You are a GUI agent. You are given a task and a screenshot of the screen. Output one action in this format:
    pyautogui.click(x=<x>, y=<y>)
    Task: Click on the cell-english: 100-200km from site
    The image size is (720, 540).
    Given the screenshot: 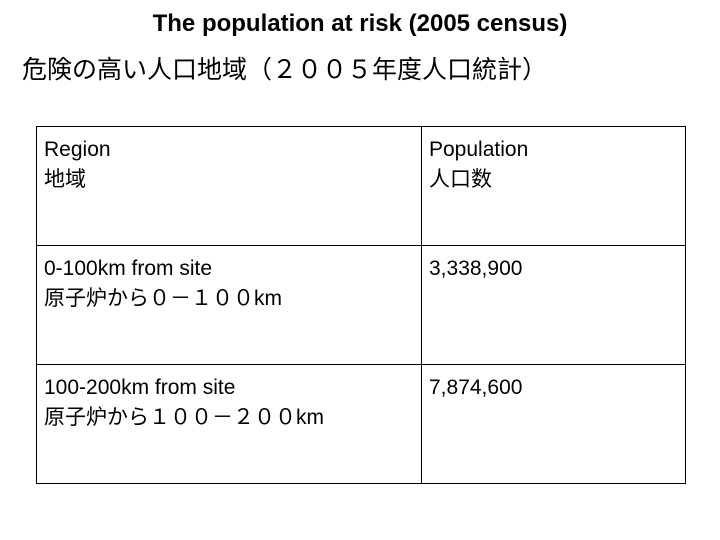 What is the action you would take?
    pyautogui.click(x=140, y=387)
    